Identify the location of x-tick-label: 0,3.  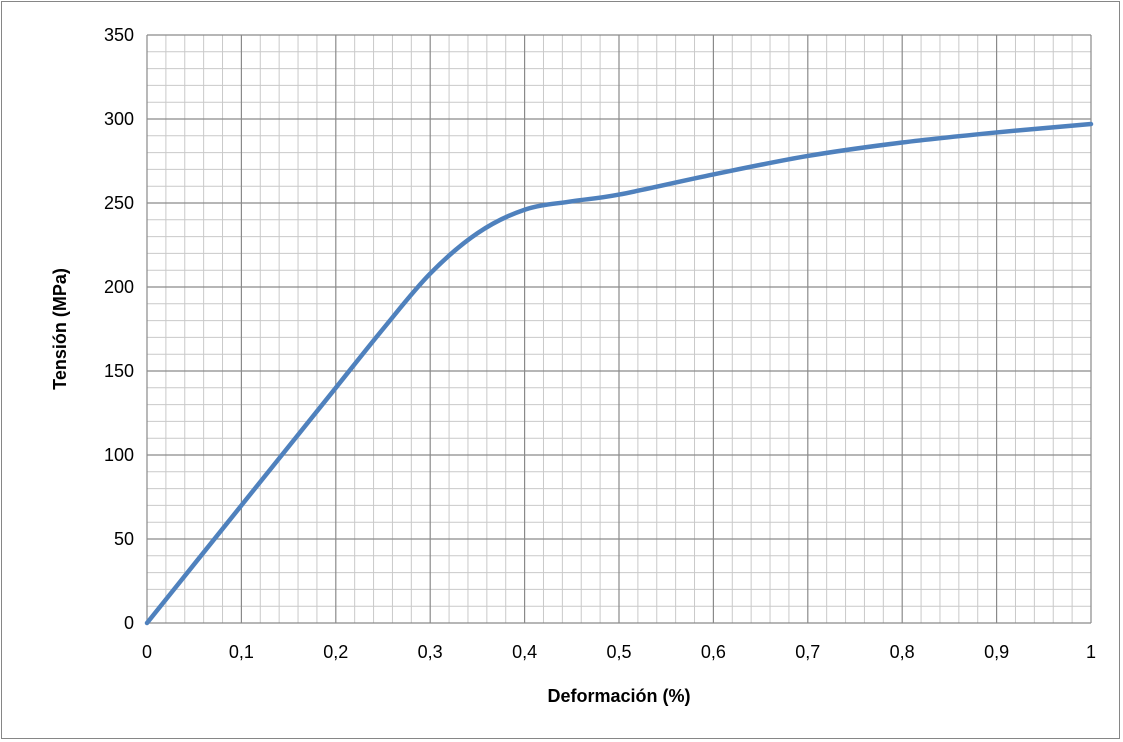
(430, 652).